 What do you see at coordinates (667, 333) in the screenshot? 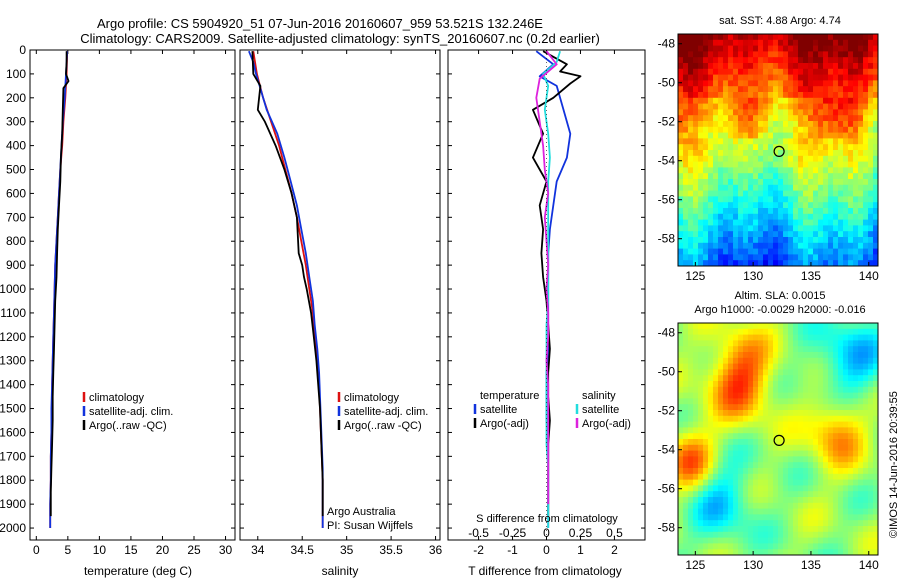
I see `sla_map-ytick-label: -48` at bounding box center [667, 333].